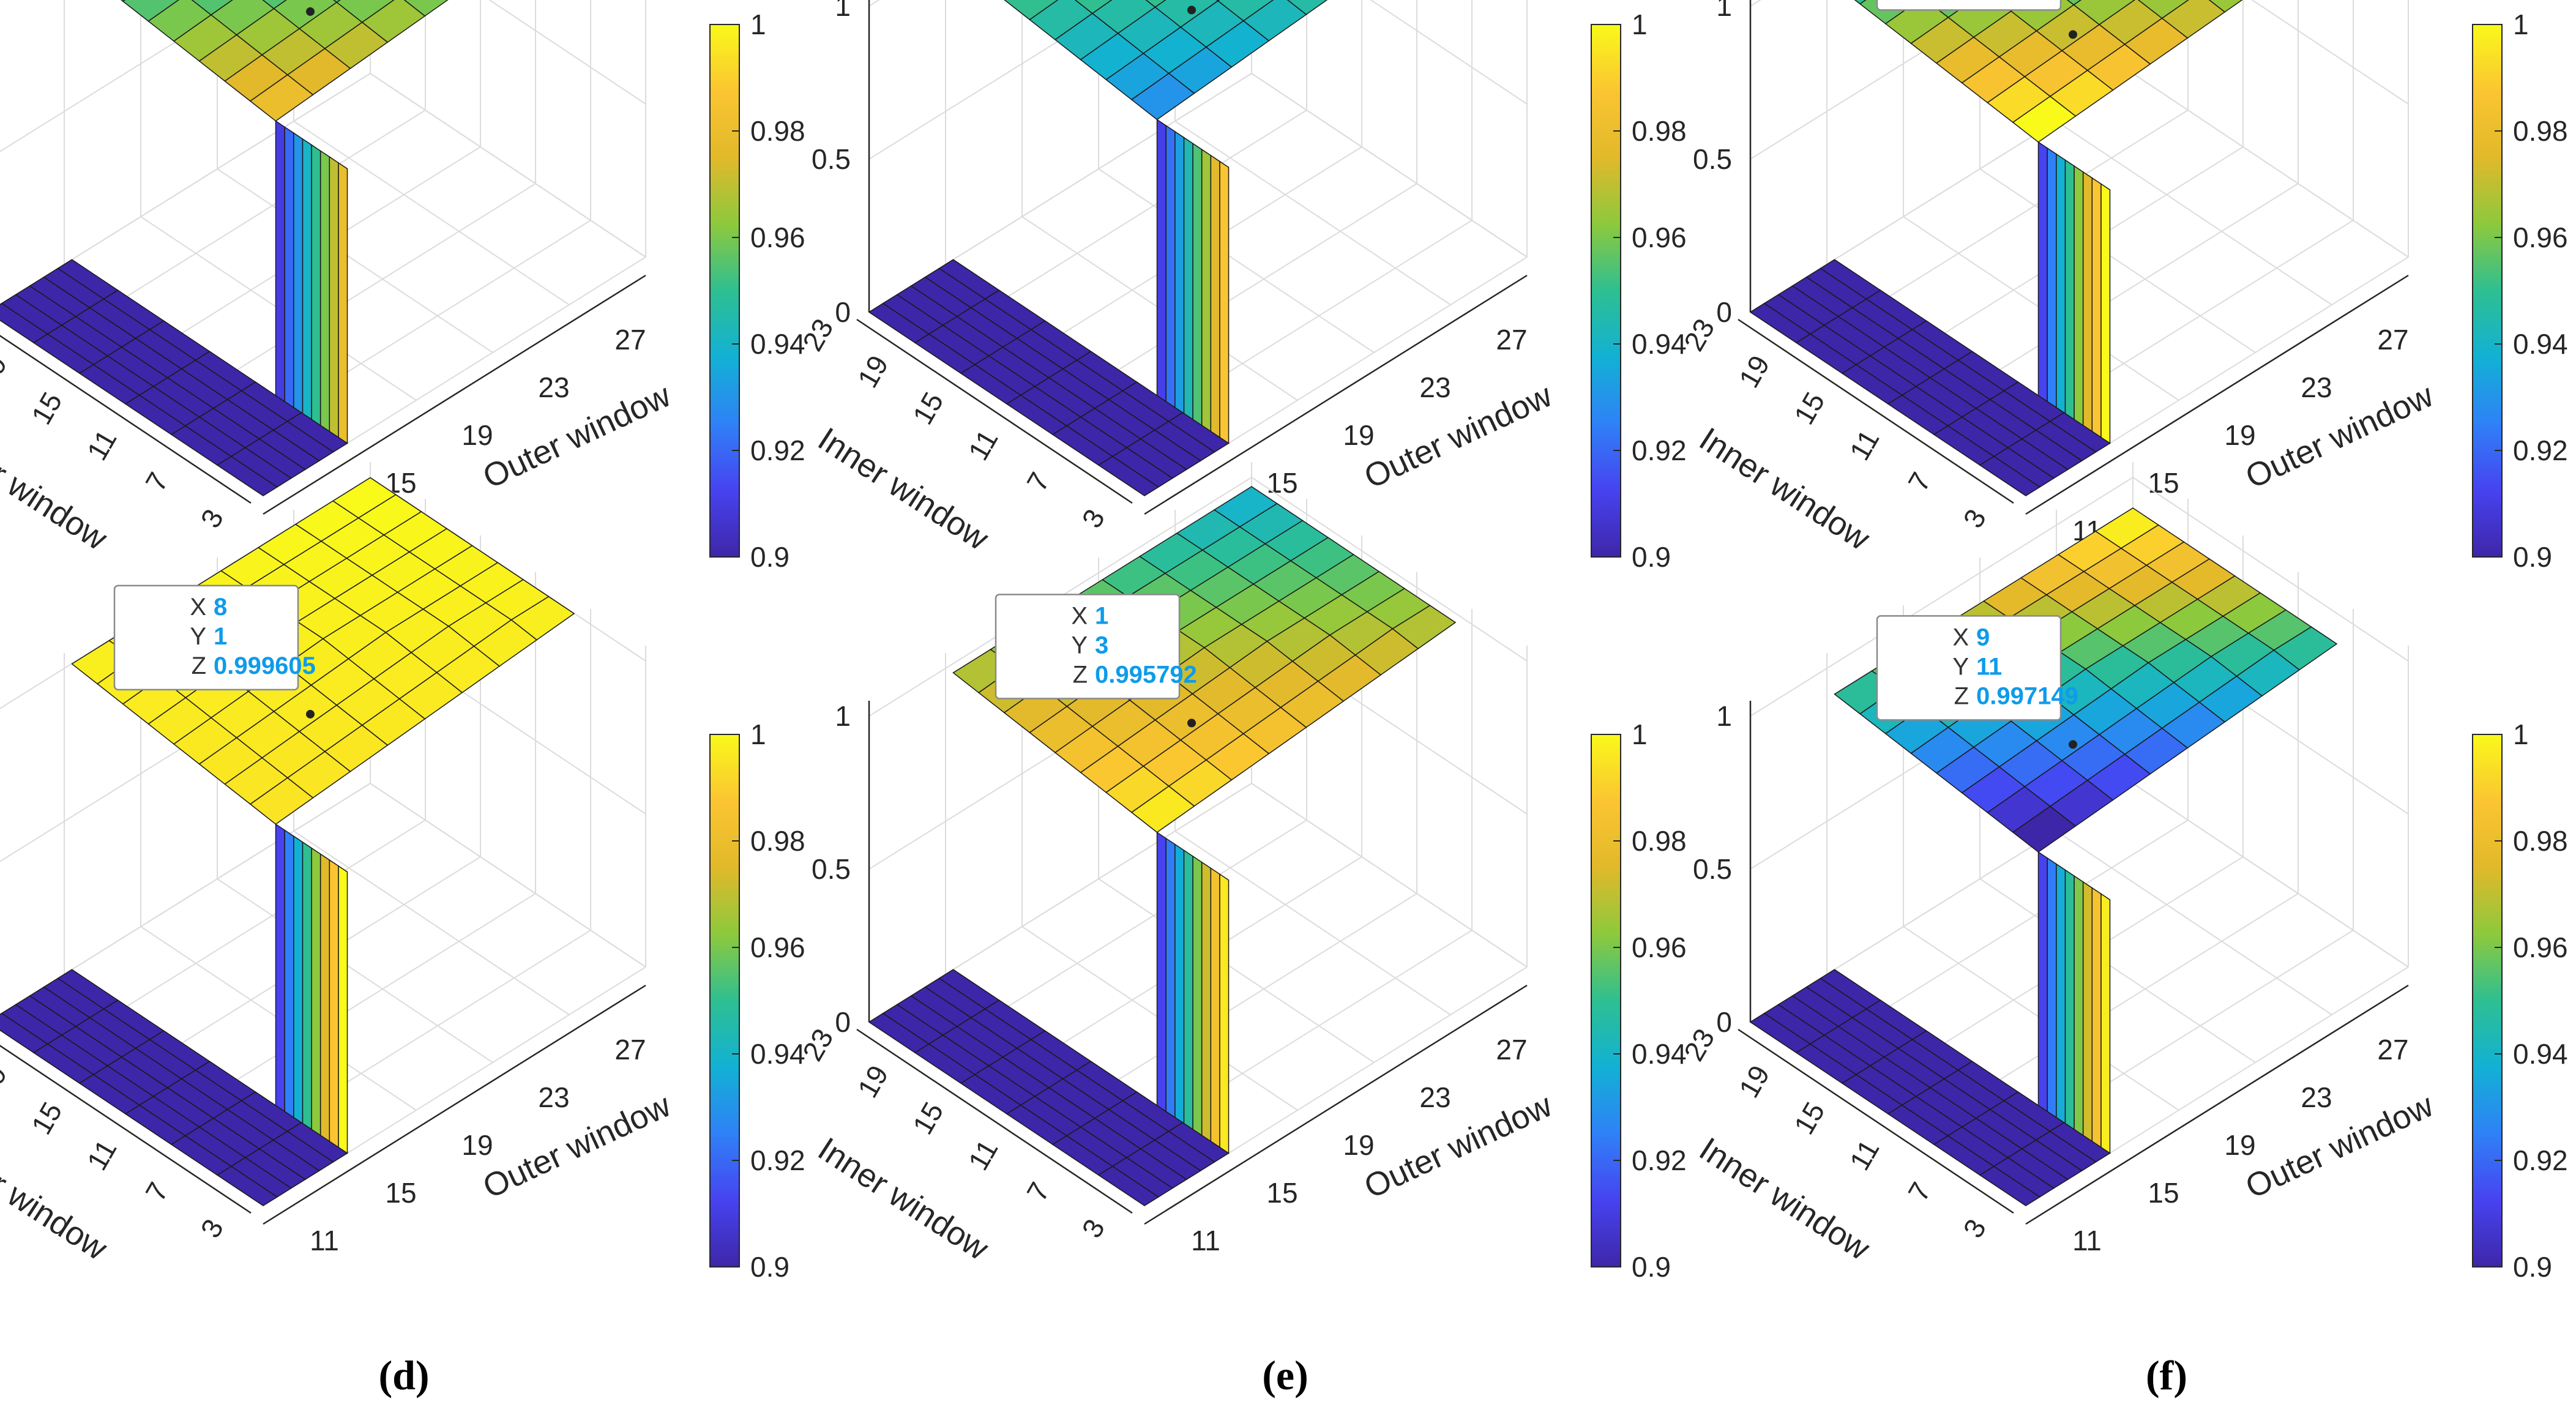 This screenshot has height=1426, width=2576. What do you see at coordinates (2027, 695) in the screenshot?
I see `datatip-value-z: 0.997149` at bounding box center [2027, 695].